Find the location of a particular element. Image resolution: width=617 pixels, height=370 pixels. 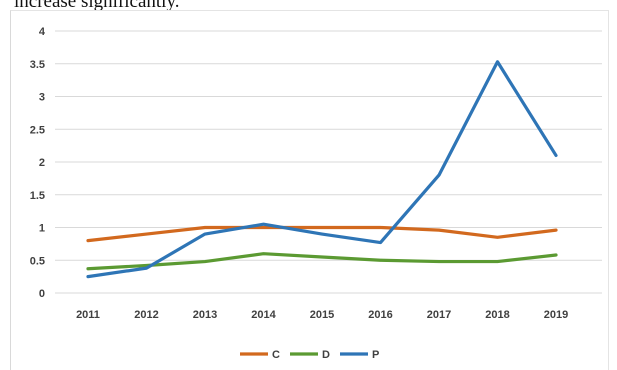

x-tick-label: 2014 is located at coordinates (263, 315).